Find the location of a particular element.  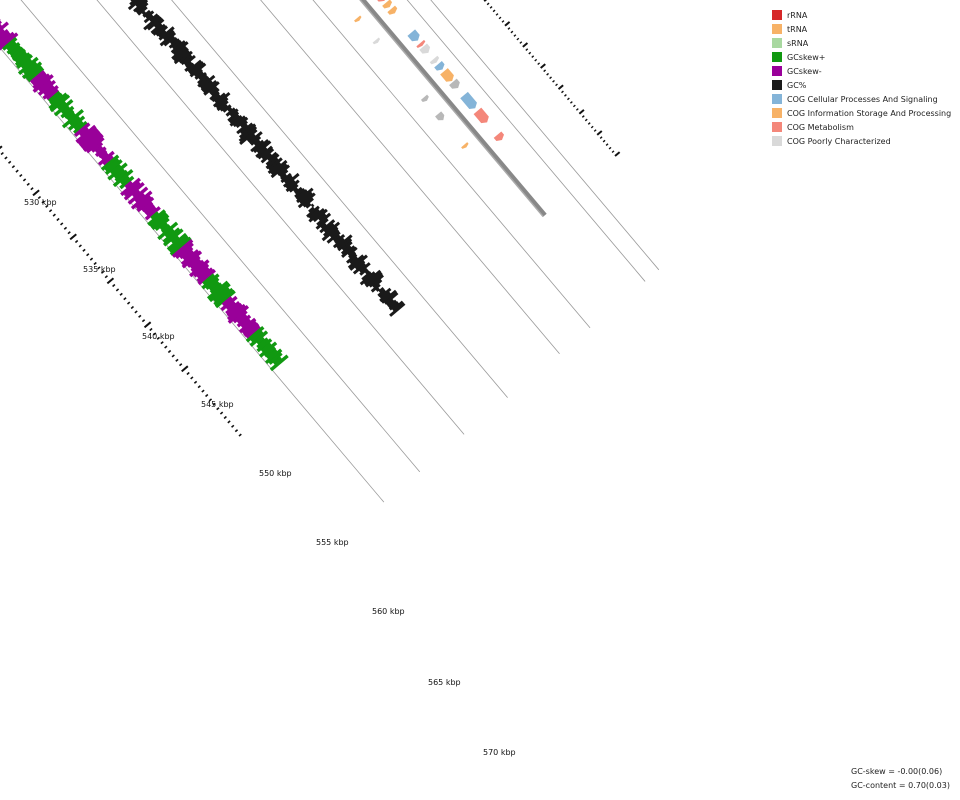

legend-item-cog-cellular: COG Cellular Processes And Signaling is located at coordinates (861, 99).